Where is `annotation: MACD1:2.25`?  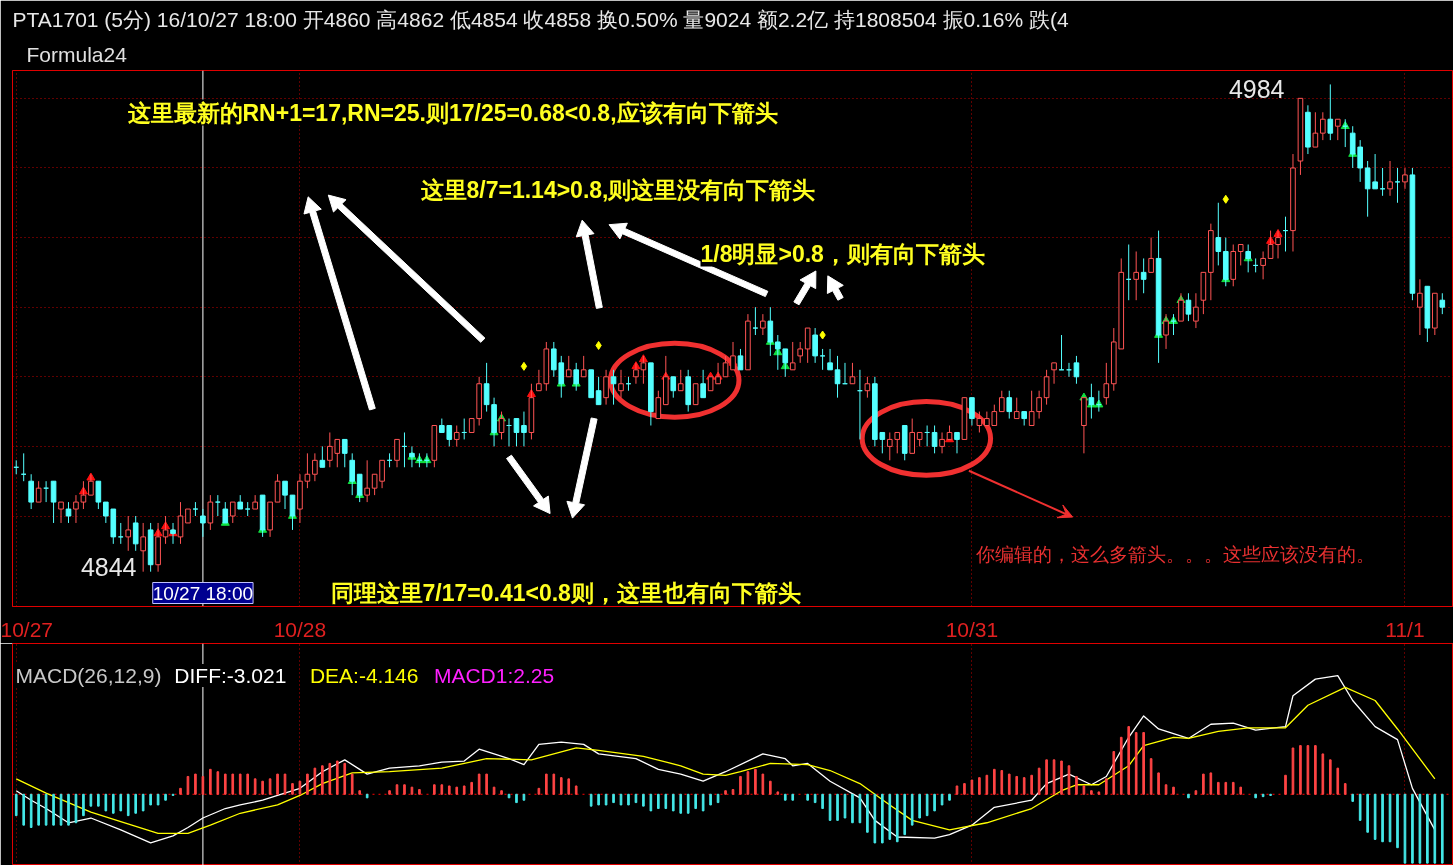
annotation: MACD1:2.25 is located at coordinates (494, 675).